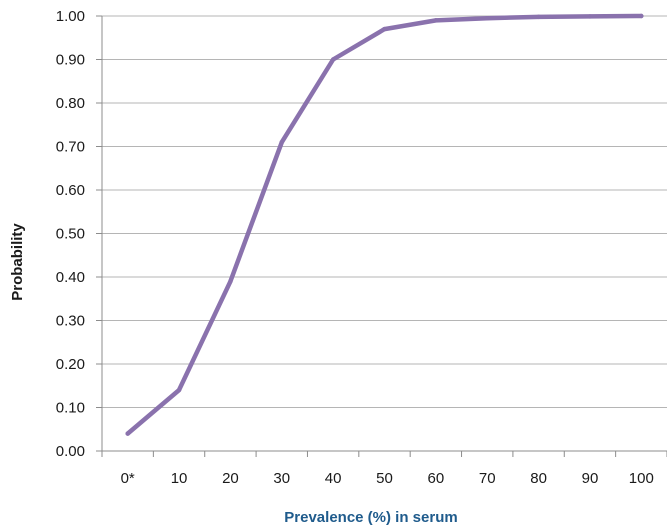 This screenshot has width=667, height=527. I want to click on x-axis-title: Prevalence (%) in serum, so click(370, 517).